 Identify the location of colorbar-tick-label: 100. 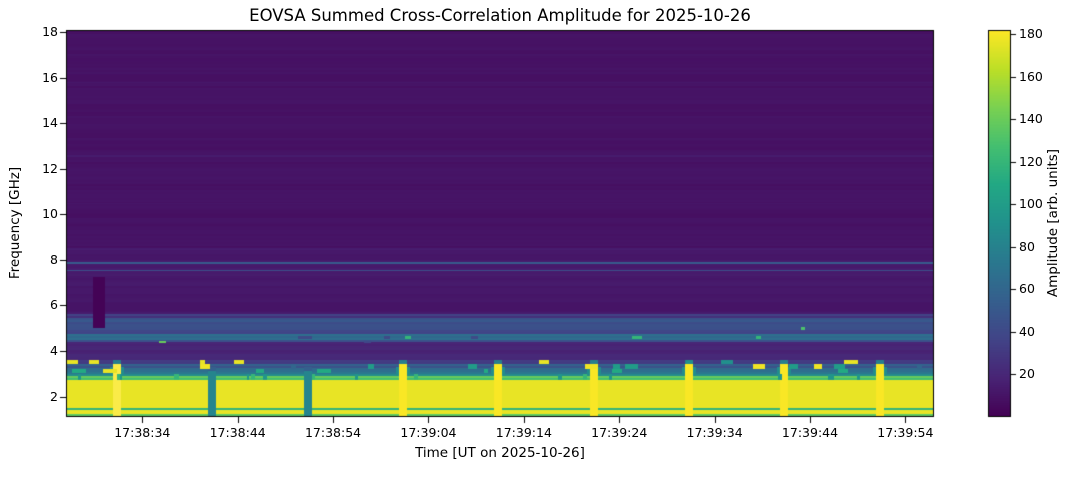
(1031, 204).